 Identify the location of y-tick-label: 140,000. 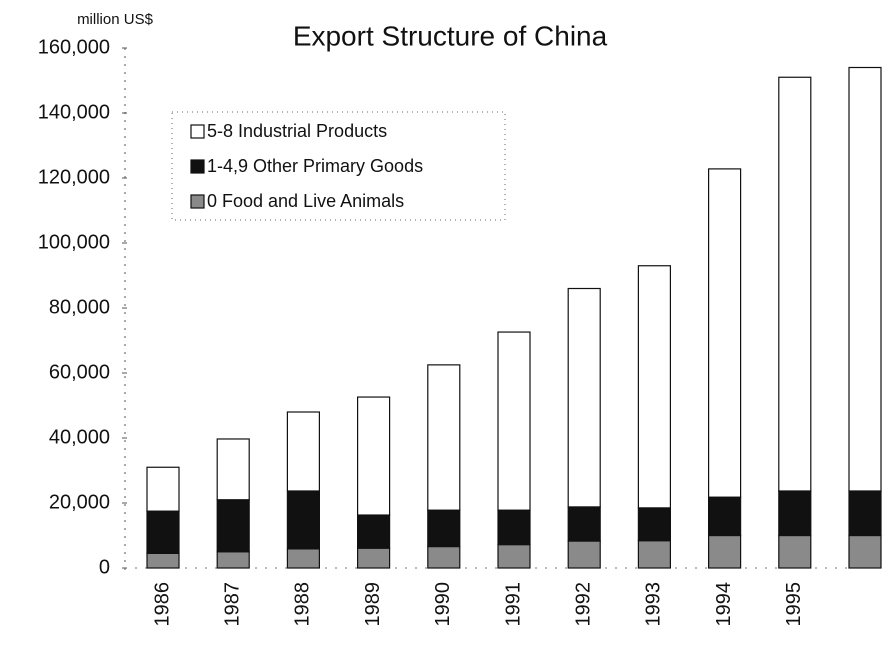
(74, 112).